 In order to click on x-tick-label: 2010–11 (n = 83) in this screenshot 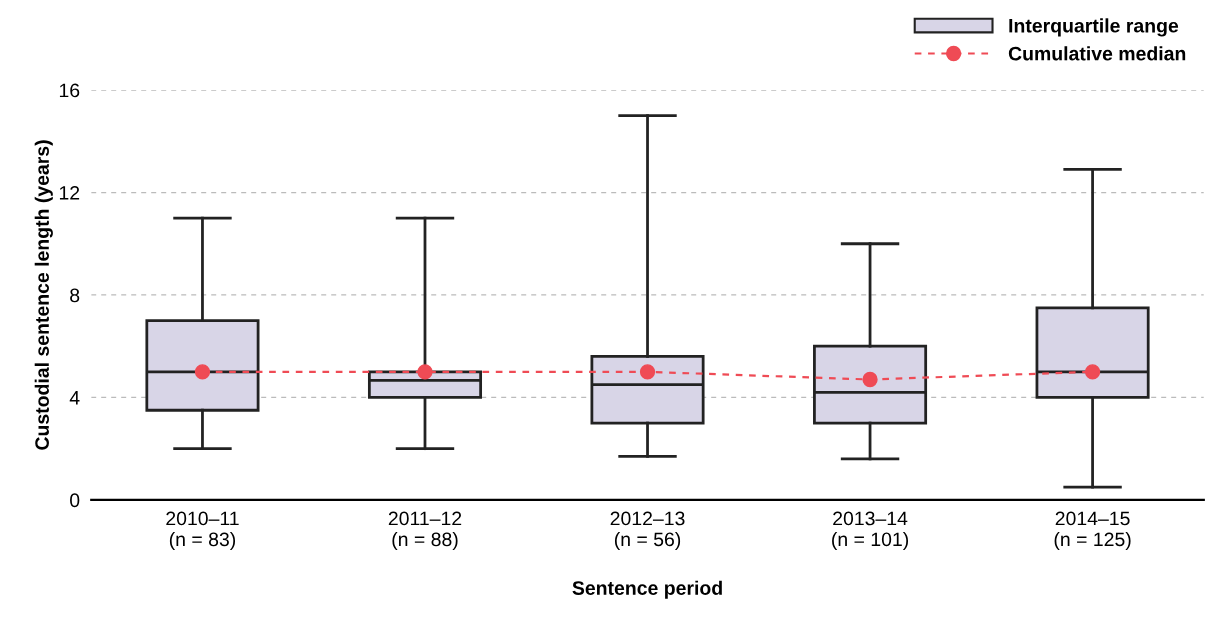, I will do `click(202, 531)`.